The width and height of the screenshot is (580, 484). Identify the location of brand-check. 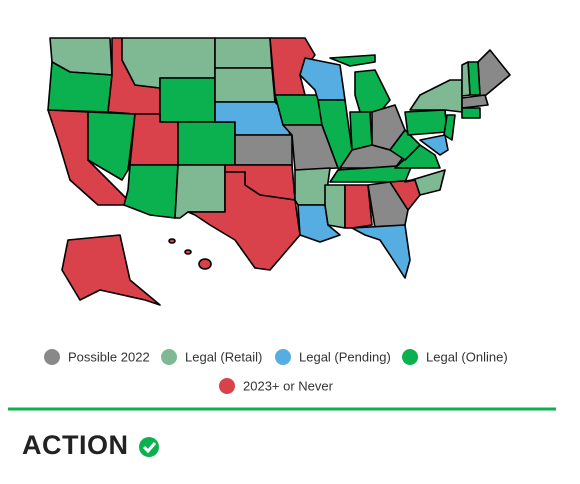
(149, 448).